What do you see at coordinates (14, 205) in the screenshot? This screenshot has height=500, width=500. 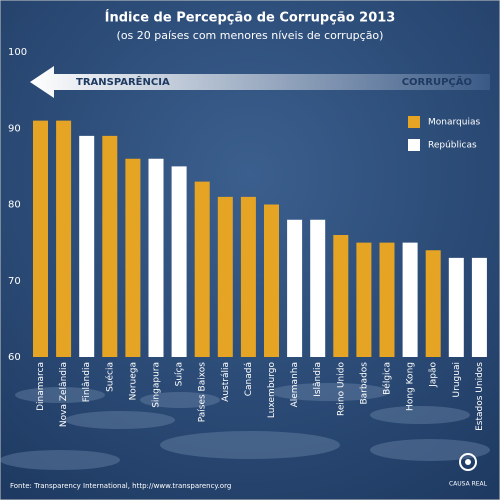 I see `y-tick-label: 80` at bounding box center [14, 205].